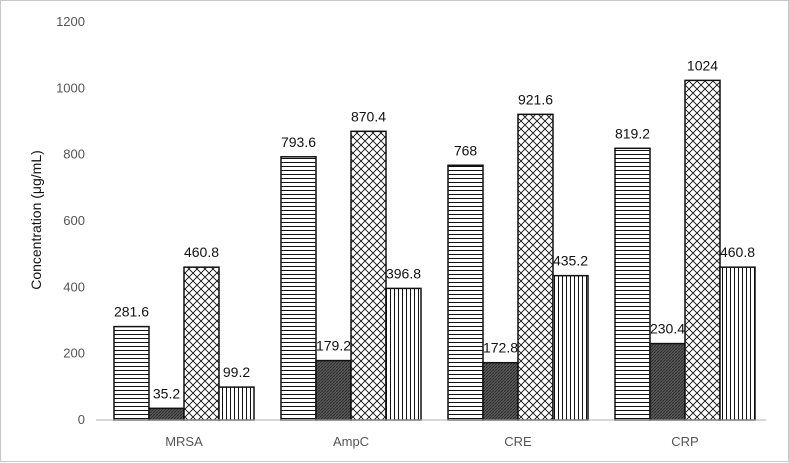  Describe the element at coordinates (466, 150) in the screenshot. I see `data-label: 768` at that location.